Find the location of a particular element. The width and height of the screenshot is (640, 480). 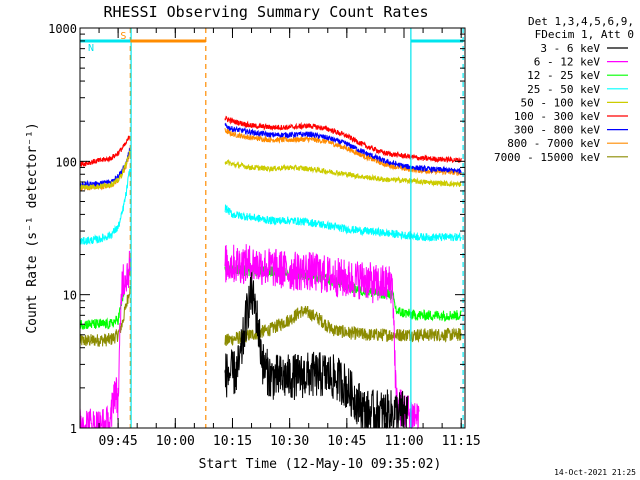

x-tick-label: 10:00 is located at coordinates (175, 441).